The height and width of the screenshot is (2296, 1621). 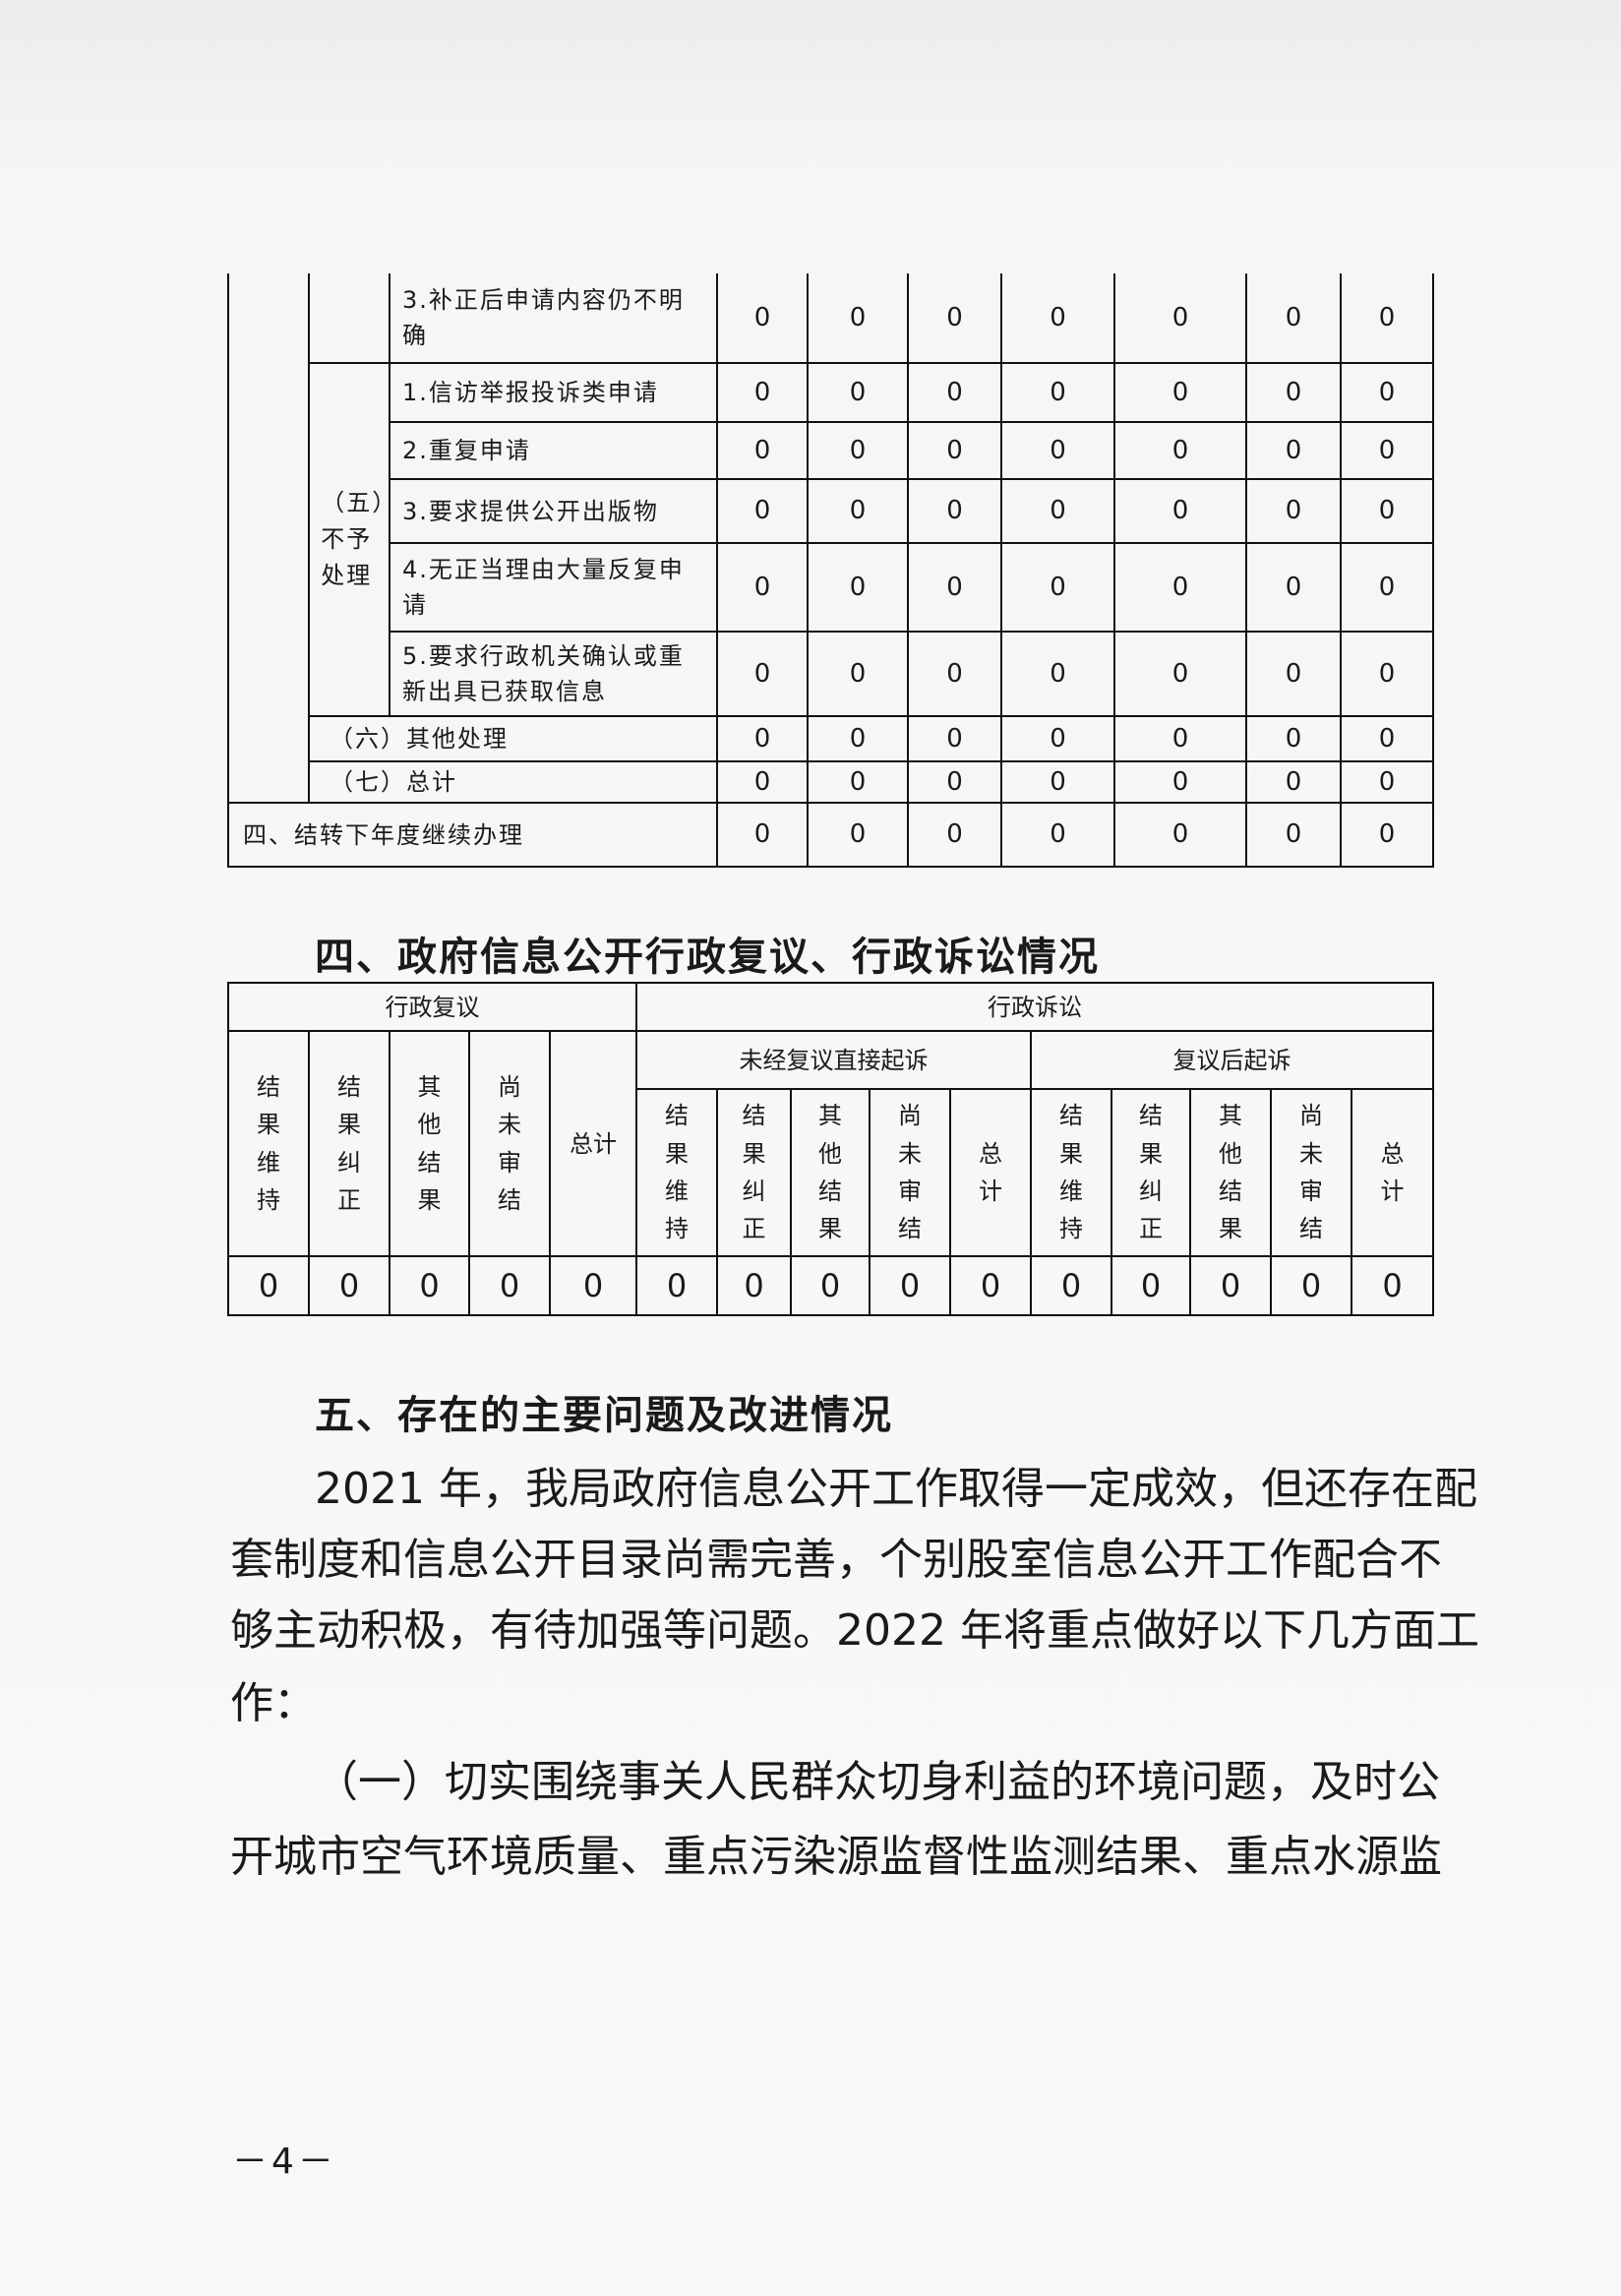 I want to click on paragraph-line: 2021 年，我局政府信息公开工作取得一定成效，但还存在配, so click(x=896, y=1489).